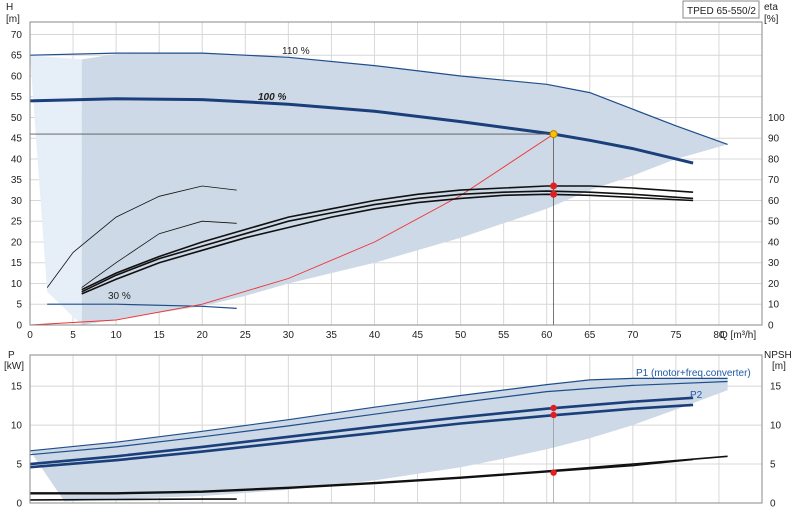 The image size is (800, 520). Describe the element at coordinates (553, 164) in the screenshot. I see `top-panel-points` at that location.